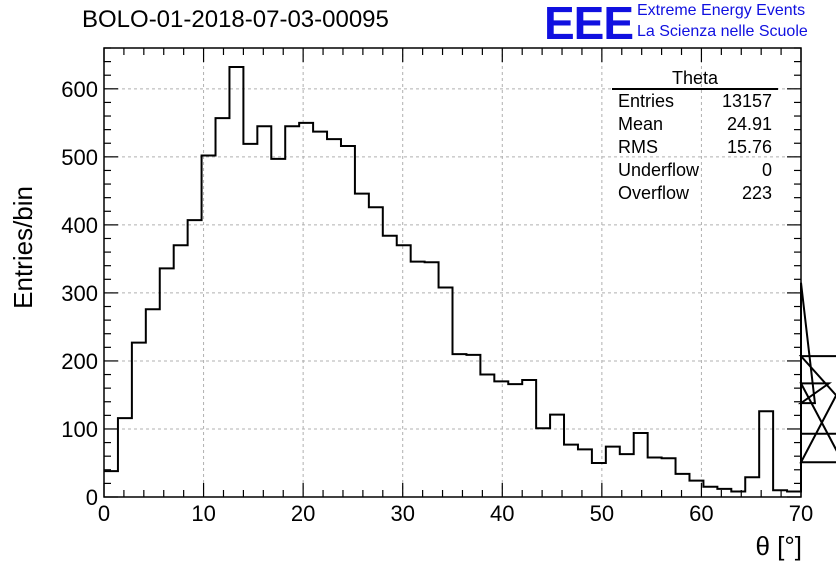 The width and height of the screenshot is (836, 572). I want to click on x-tick-label: 20, so click(303, 513).